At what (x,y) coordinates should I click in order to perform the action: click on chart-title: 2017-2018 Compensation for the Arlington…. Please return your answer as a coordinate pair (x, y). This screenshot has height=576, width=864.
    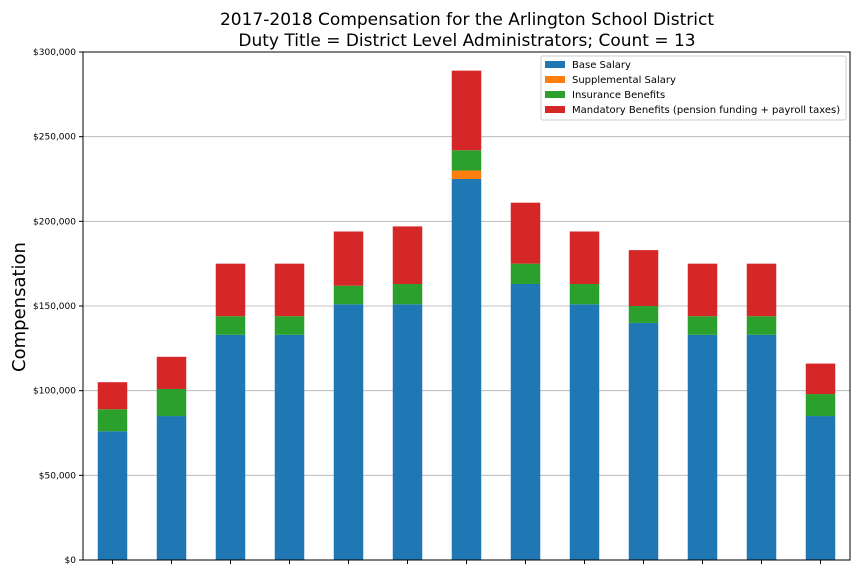
    Looking at the image, I should click on (467, 20).